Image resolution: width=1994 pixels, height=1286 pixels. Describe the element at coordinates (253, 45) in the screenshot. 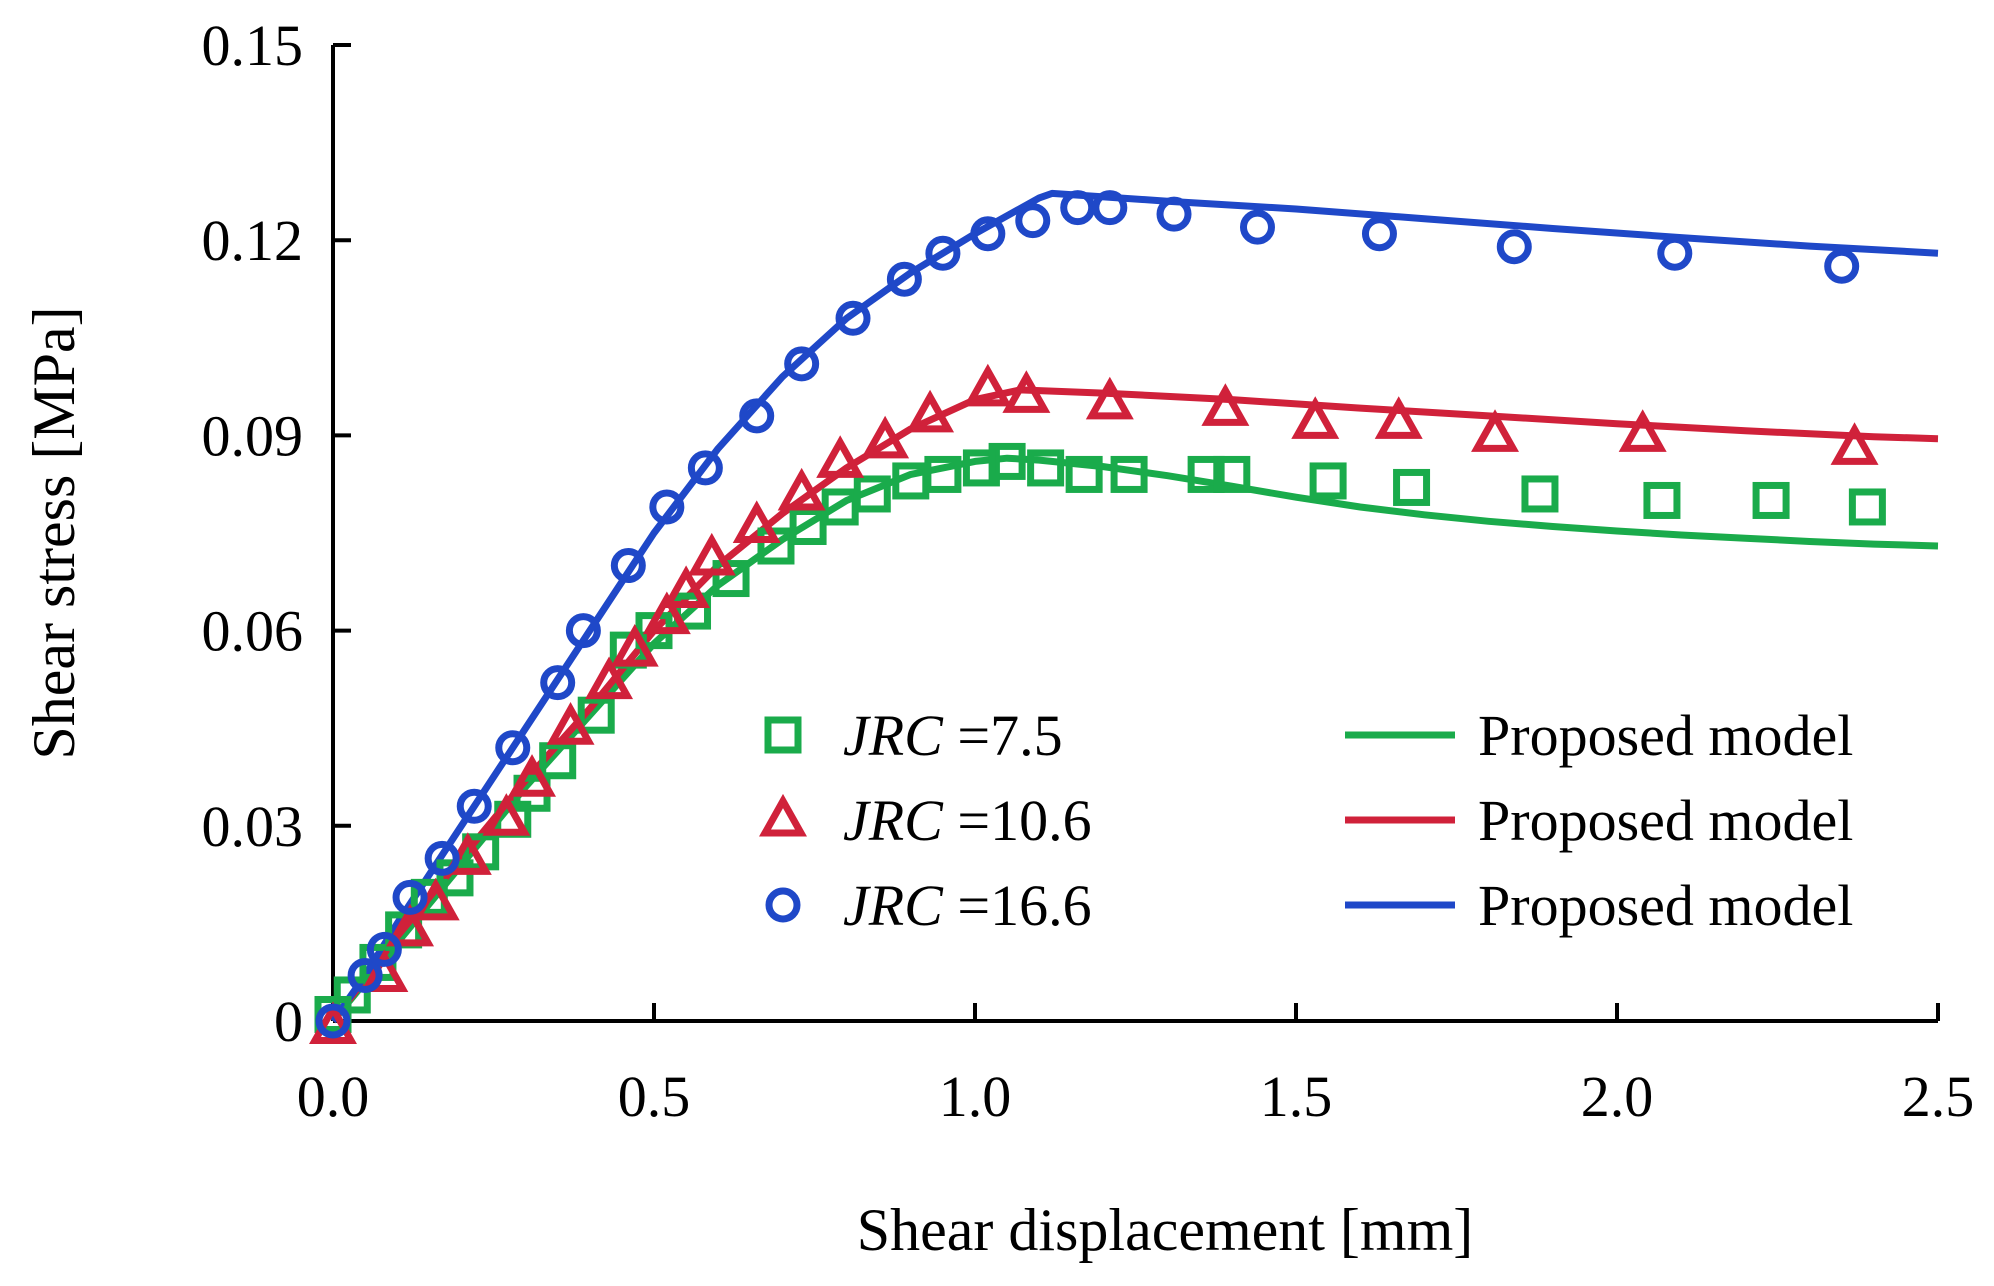

I see `y-tick-label: 0.15` at that location.